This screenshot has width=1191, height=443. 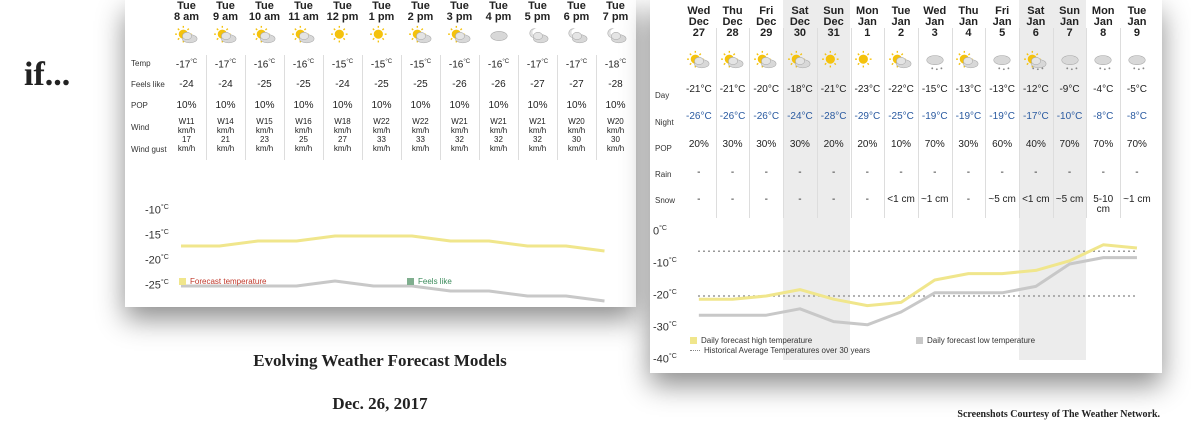 I want to click on day-high: -13°C, so click(x=1002, y=89).